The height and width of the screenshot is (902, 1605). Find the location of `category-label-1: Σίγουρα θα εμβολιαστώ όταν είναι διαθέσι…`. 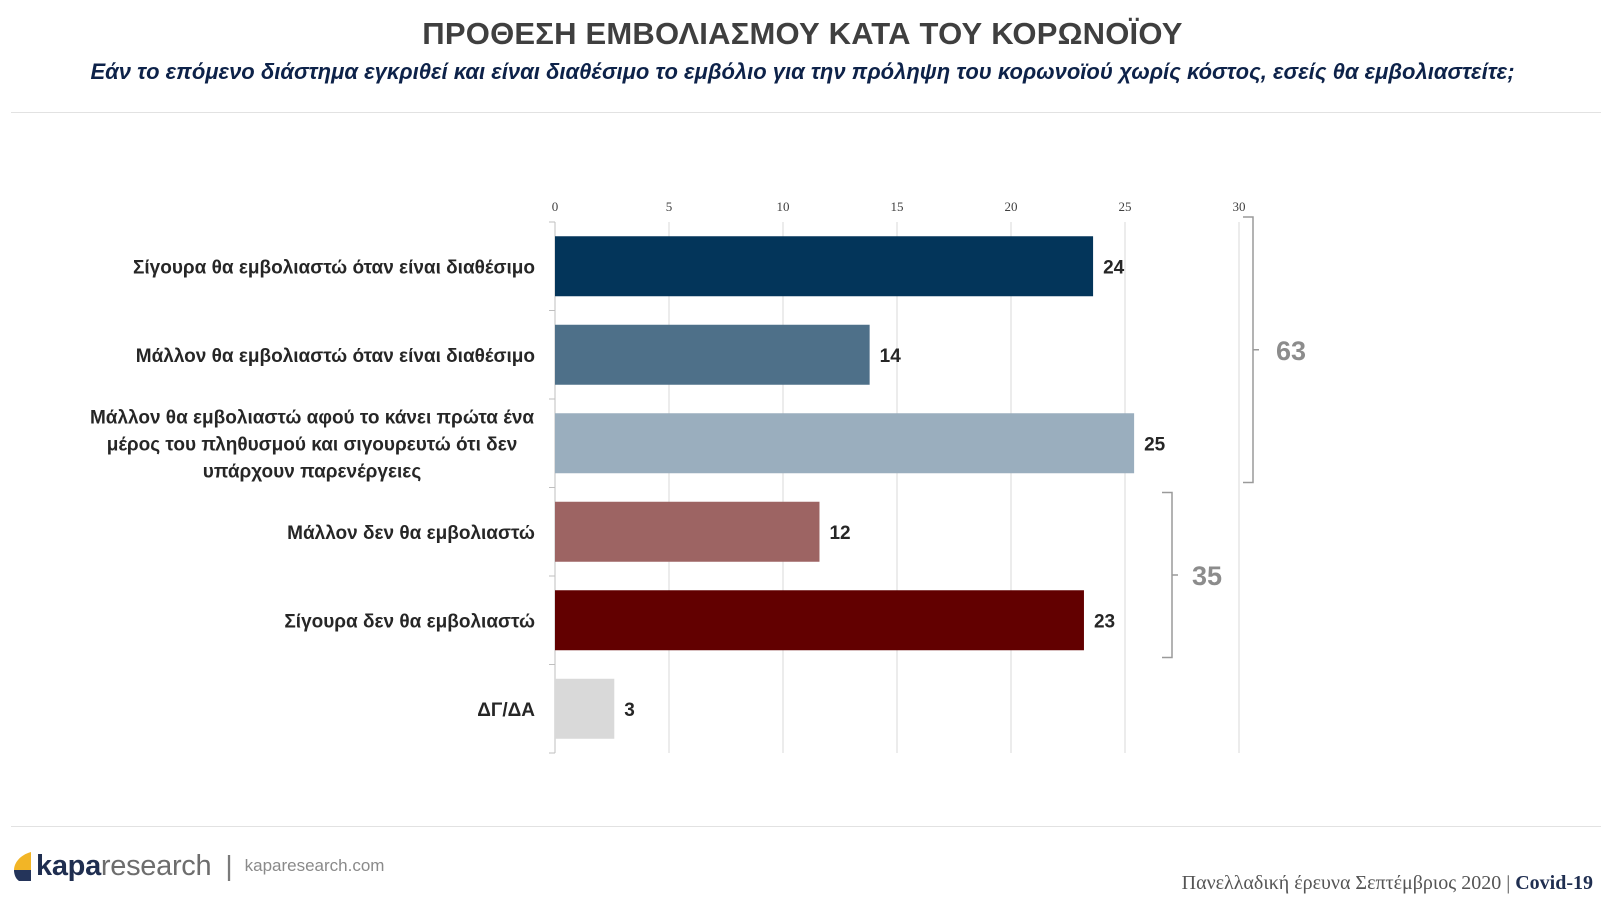

category-label-1: Σίγουρα θα εμβολιαστώ όταν είναι διαθέσι… is located at coordinates (334, 267).